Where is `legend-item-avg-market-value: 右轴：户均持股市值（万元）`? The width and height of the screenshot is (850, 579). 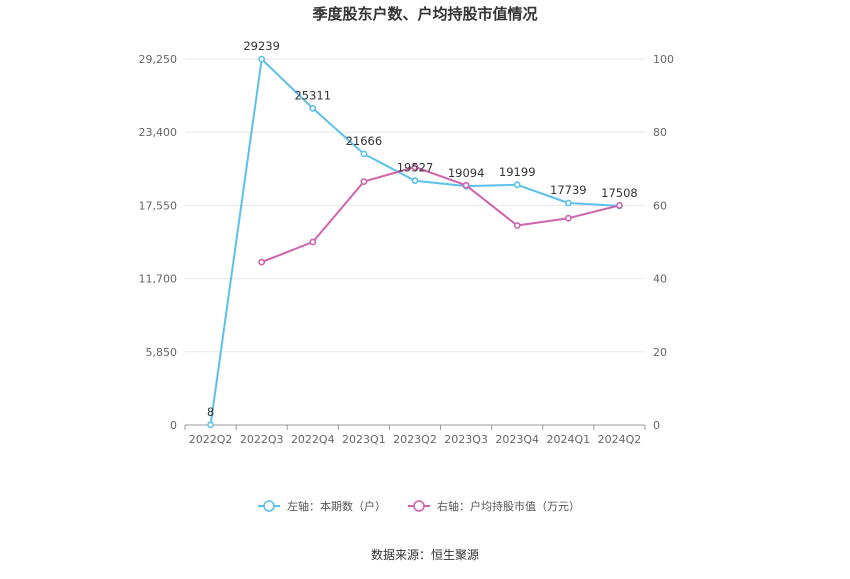 legend-item-avg-market-value: 右轴：户均持股市值（万元） is located at coordinates (494, 506).